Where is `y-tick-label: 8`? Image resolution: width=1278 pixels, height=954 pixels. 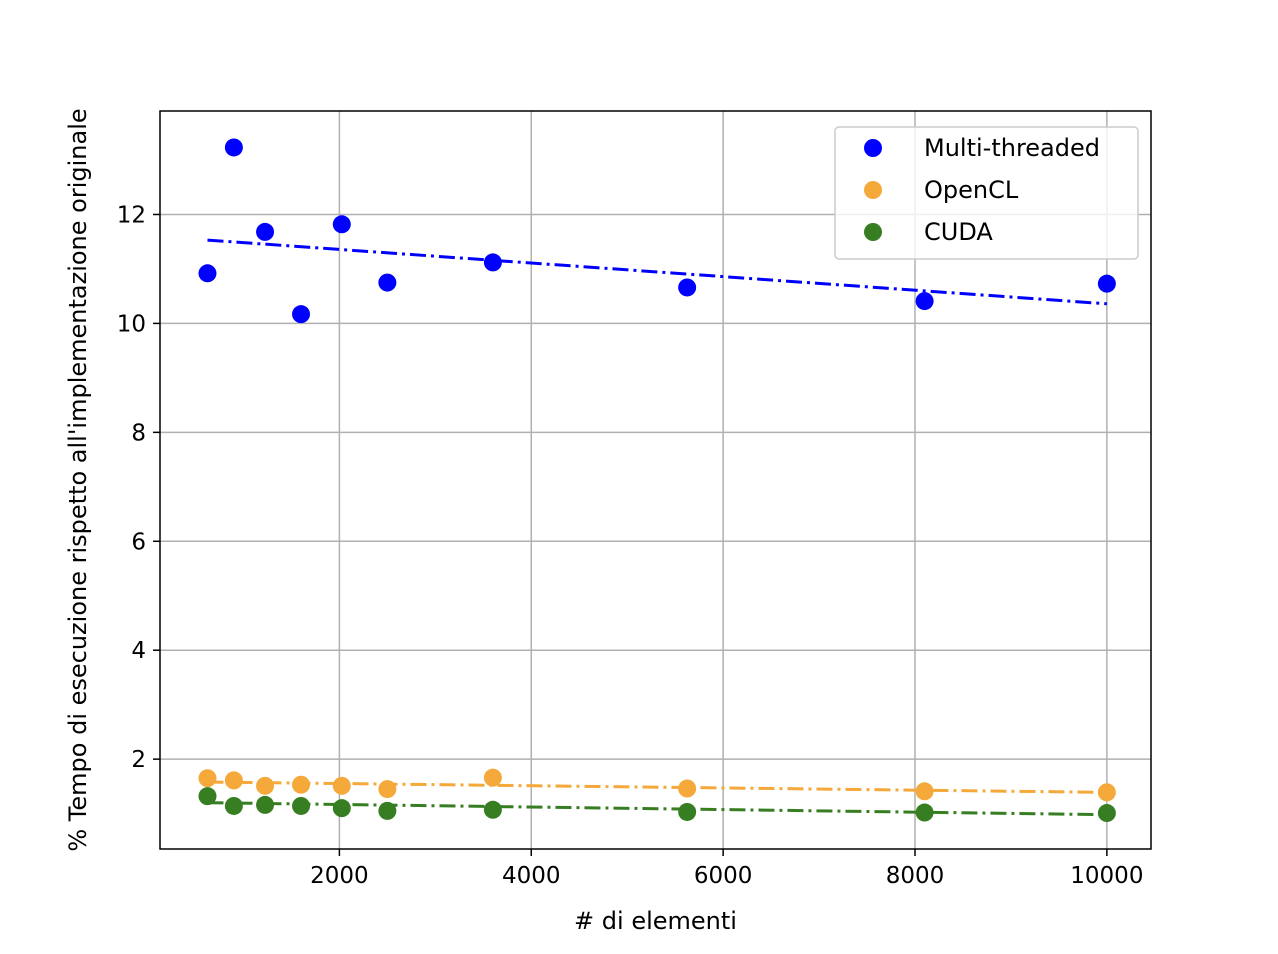 y-tick-label: 8 is located at coordinates (138, 433).